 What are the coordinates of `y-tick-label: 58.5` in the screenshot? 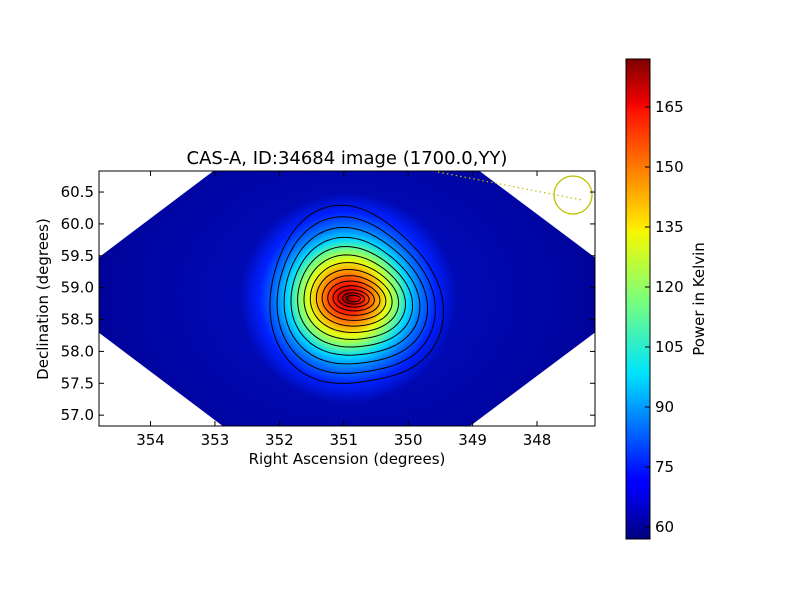 It's located at (77, 320).